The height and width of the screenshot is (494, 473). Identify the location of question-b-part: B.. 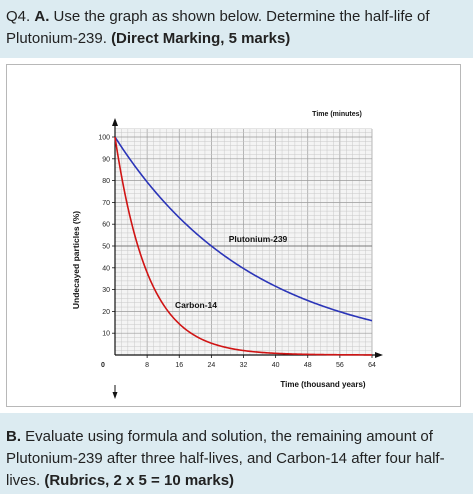
(13, 436).